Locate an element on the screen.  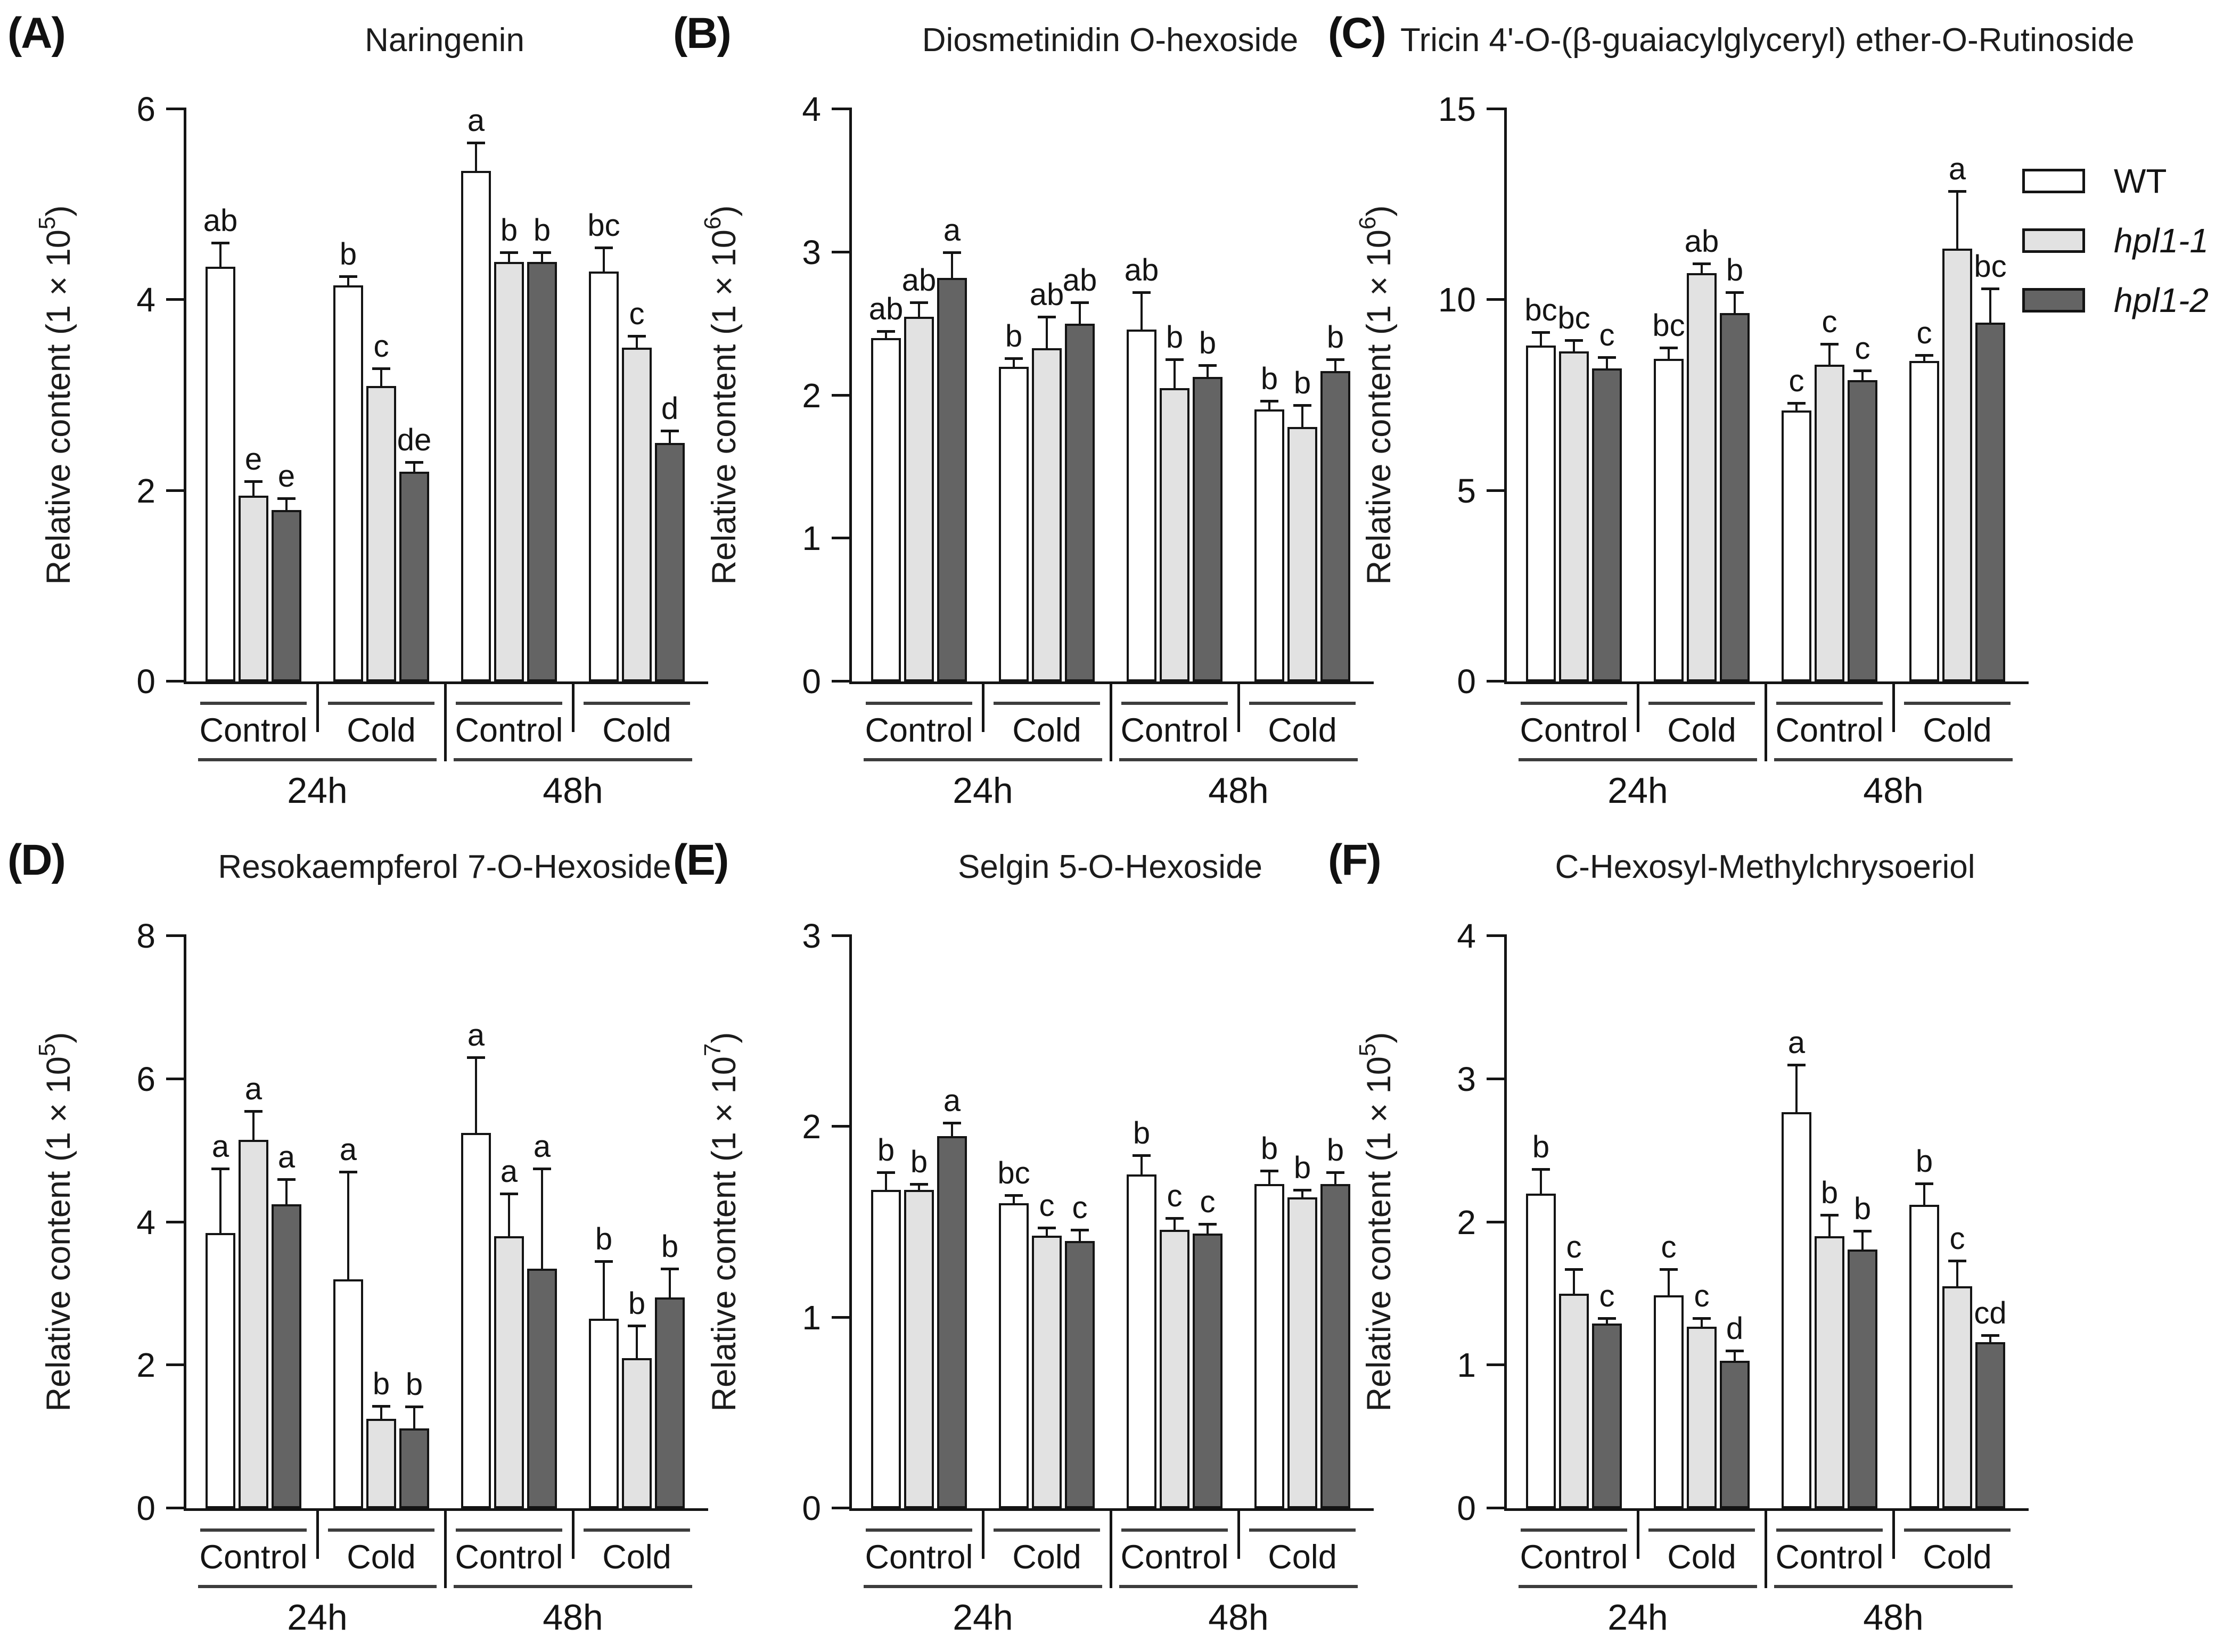
bar-hpl1-2-Cold-48h is located at coordinates (1335, 1345).